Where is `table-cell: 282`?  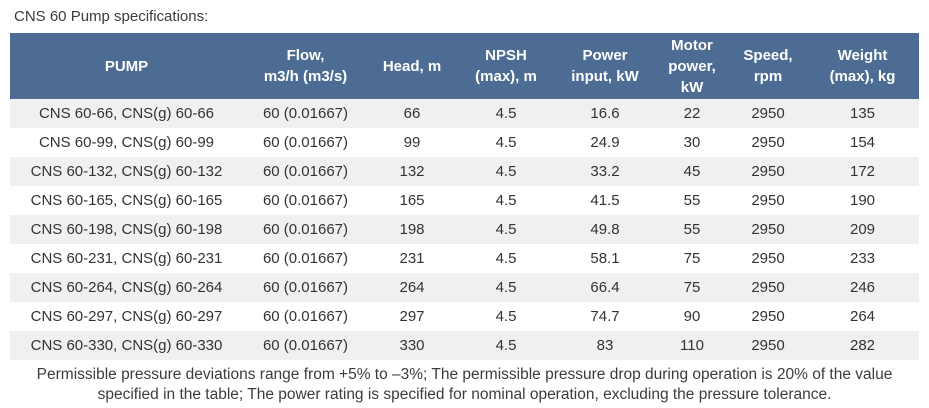 table-cell: 282 is located at coordinates (862, 345).